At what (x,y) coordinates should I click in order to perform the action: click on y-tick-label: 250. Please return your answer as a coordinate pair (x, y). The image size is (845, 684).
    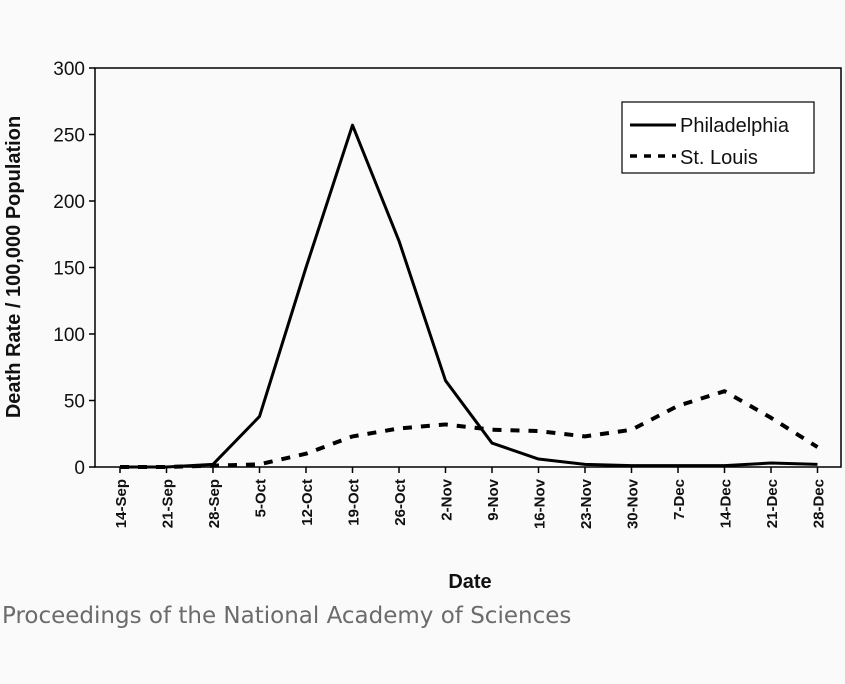
    Looking at the image, I should click on (69, 136).